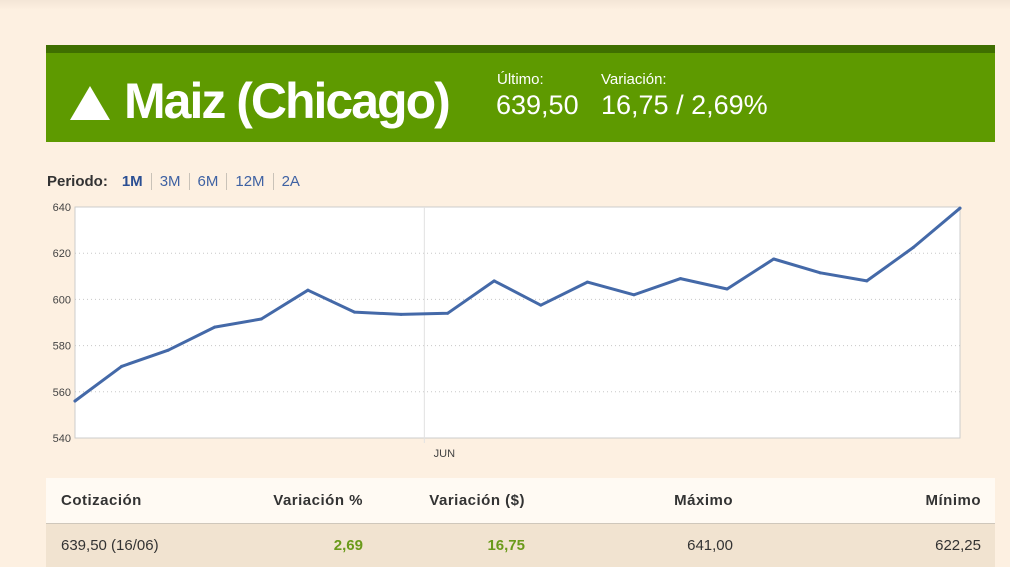 The image size is (1010, 567). Describe the element at coordinates (287, 101) in the screenshot. I see `commodity-title: Maiz (Chicago)` at that location.